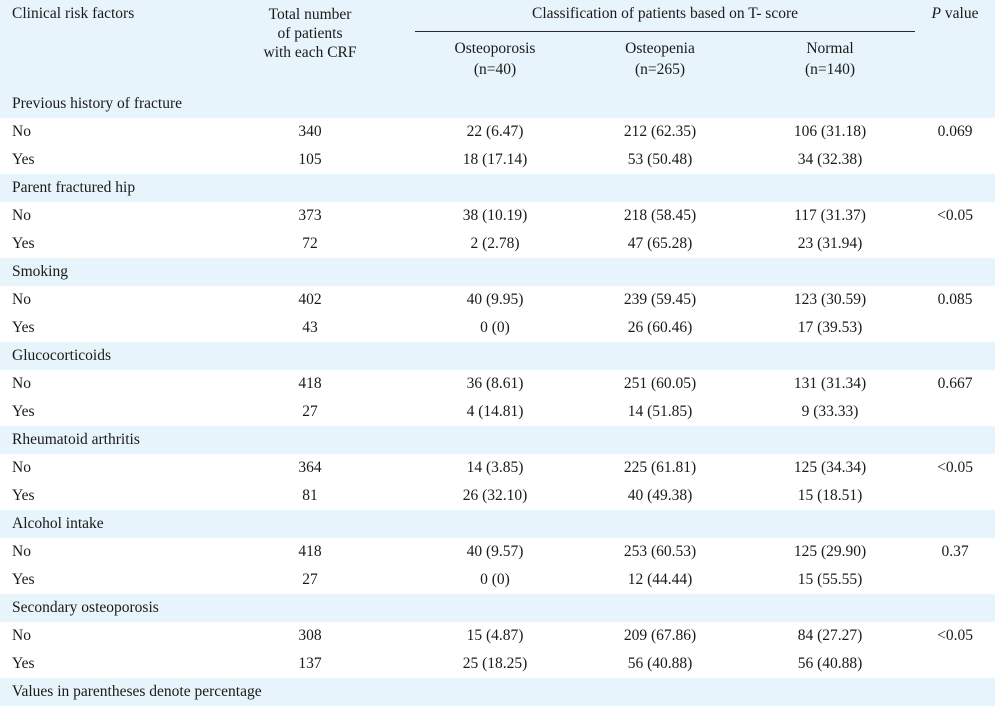  Describe the element at coordinates (497, 188) in the screenshot. I see `category-row: Parent fractured hip` at that location.